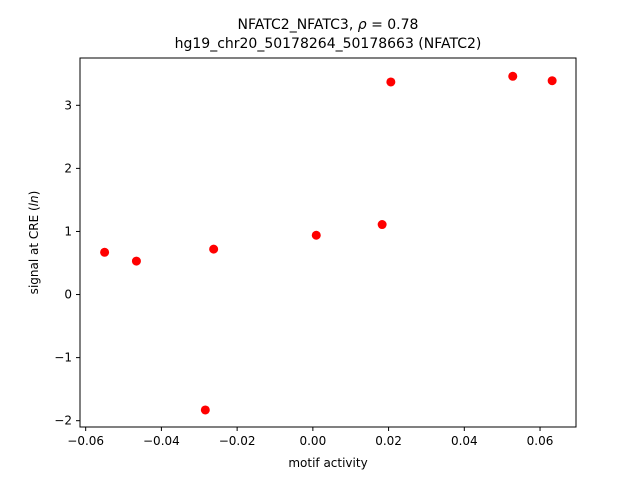 The image size is (640, 480). What do you see at coordinates (328, 25) in the screenshot?
I see `chart-title-line1: NFATC2_NFATC3, ρ = 0.78` at bounding box center [328, 25].